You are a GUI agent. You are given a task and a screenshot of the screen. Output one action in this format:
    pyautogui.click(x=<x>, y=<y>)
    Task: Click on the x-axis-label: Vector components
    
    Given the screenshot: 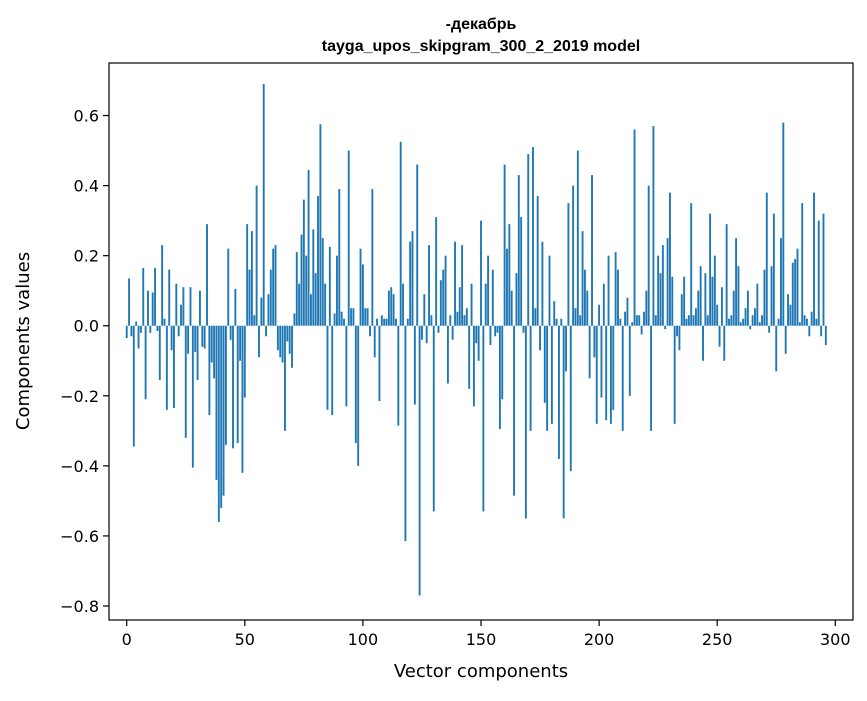 What is the action you would take?
    pyautogui.click(x=481, y=671)
    